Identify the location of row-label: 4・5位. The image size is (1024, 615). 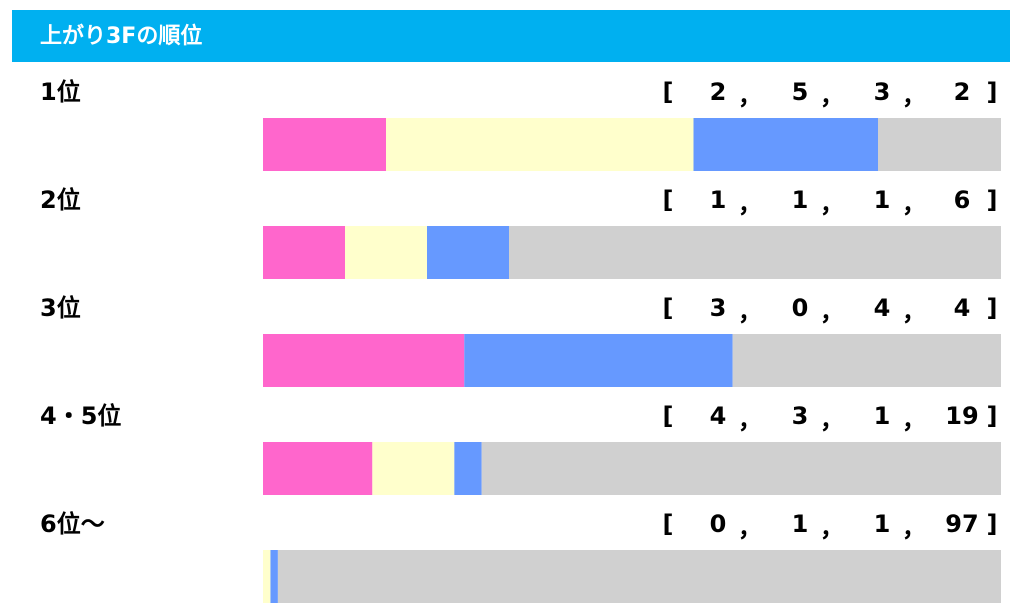
(80, 416).